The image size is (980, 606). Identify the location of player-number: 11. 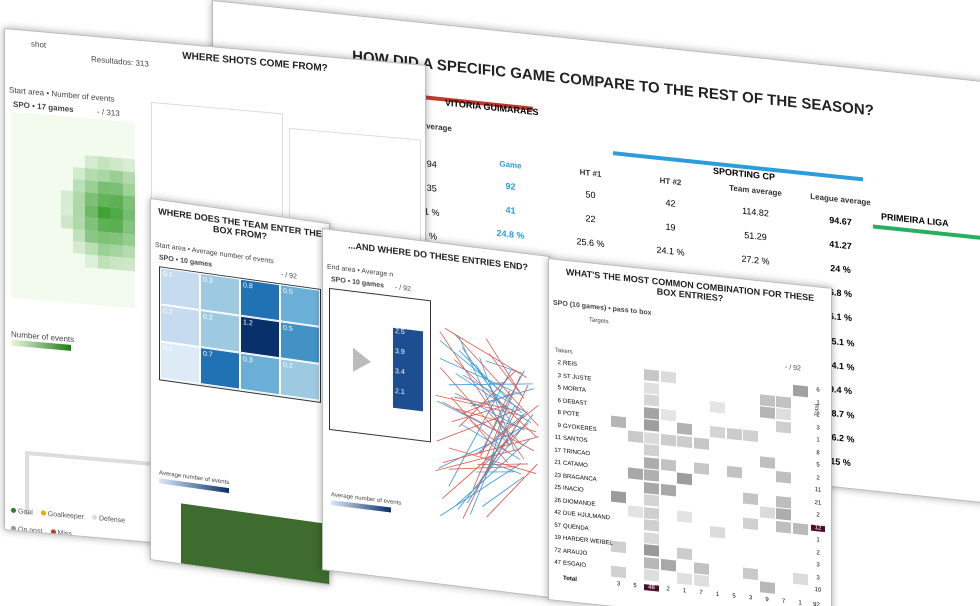
(557, 438).